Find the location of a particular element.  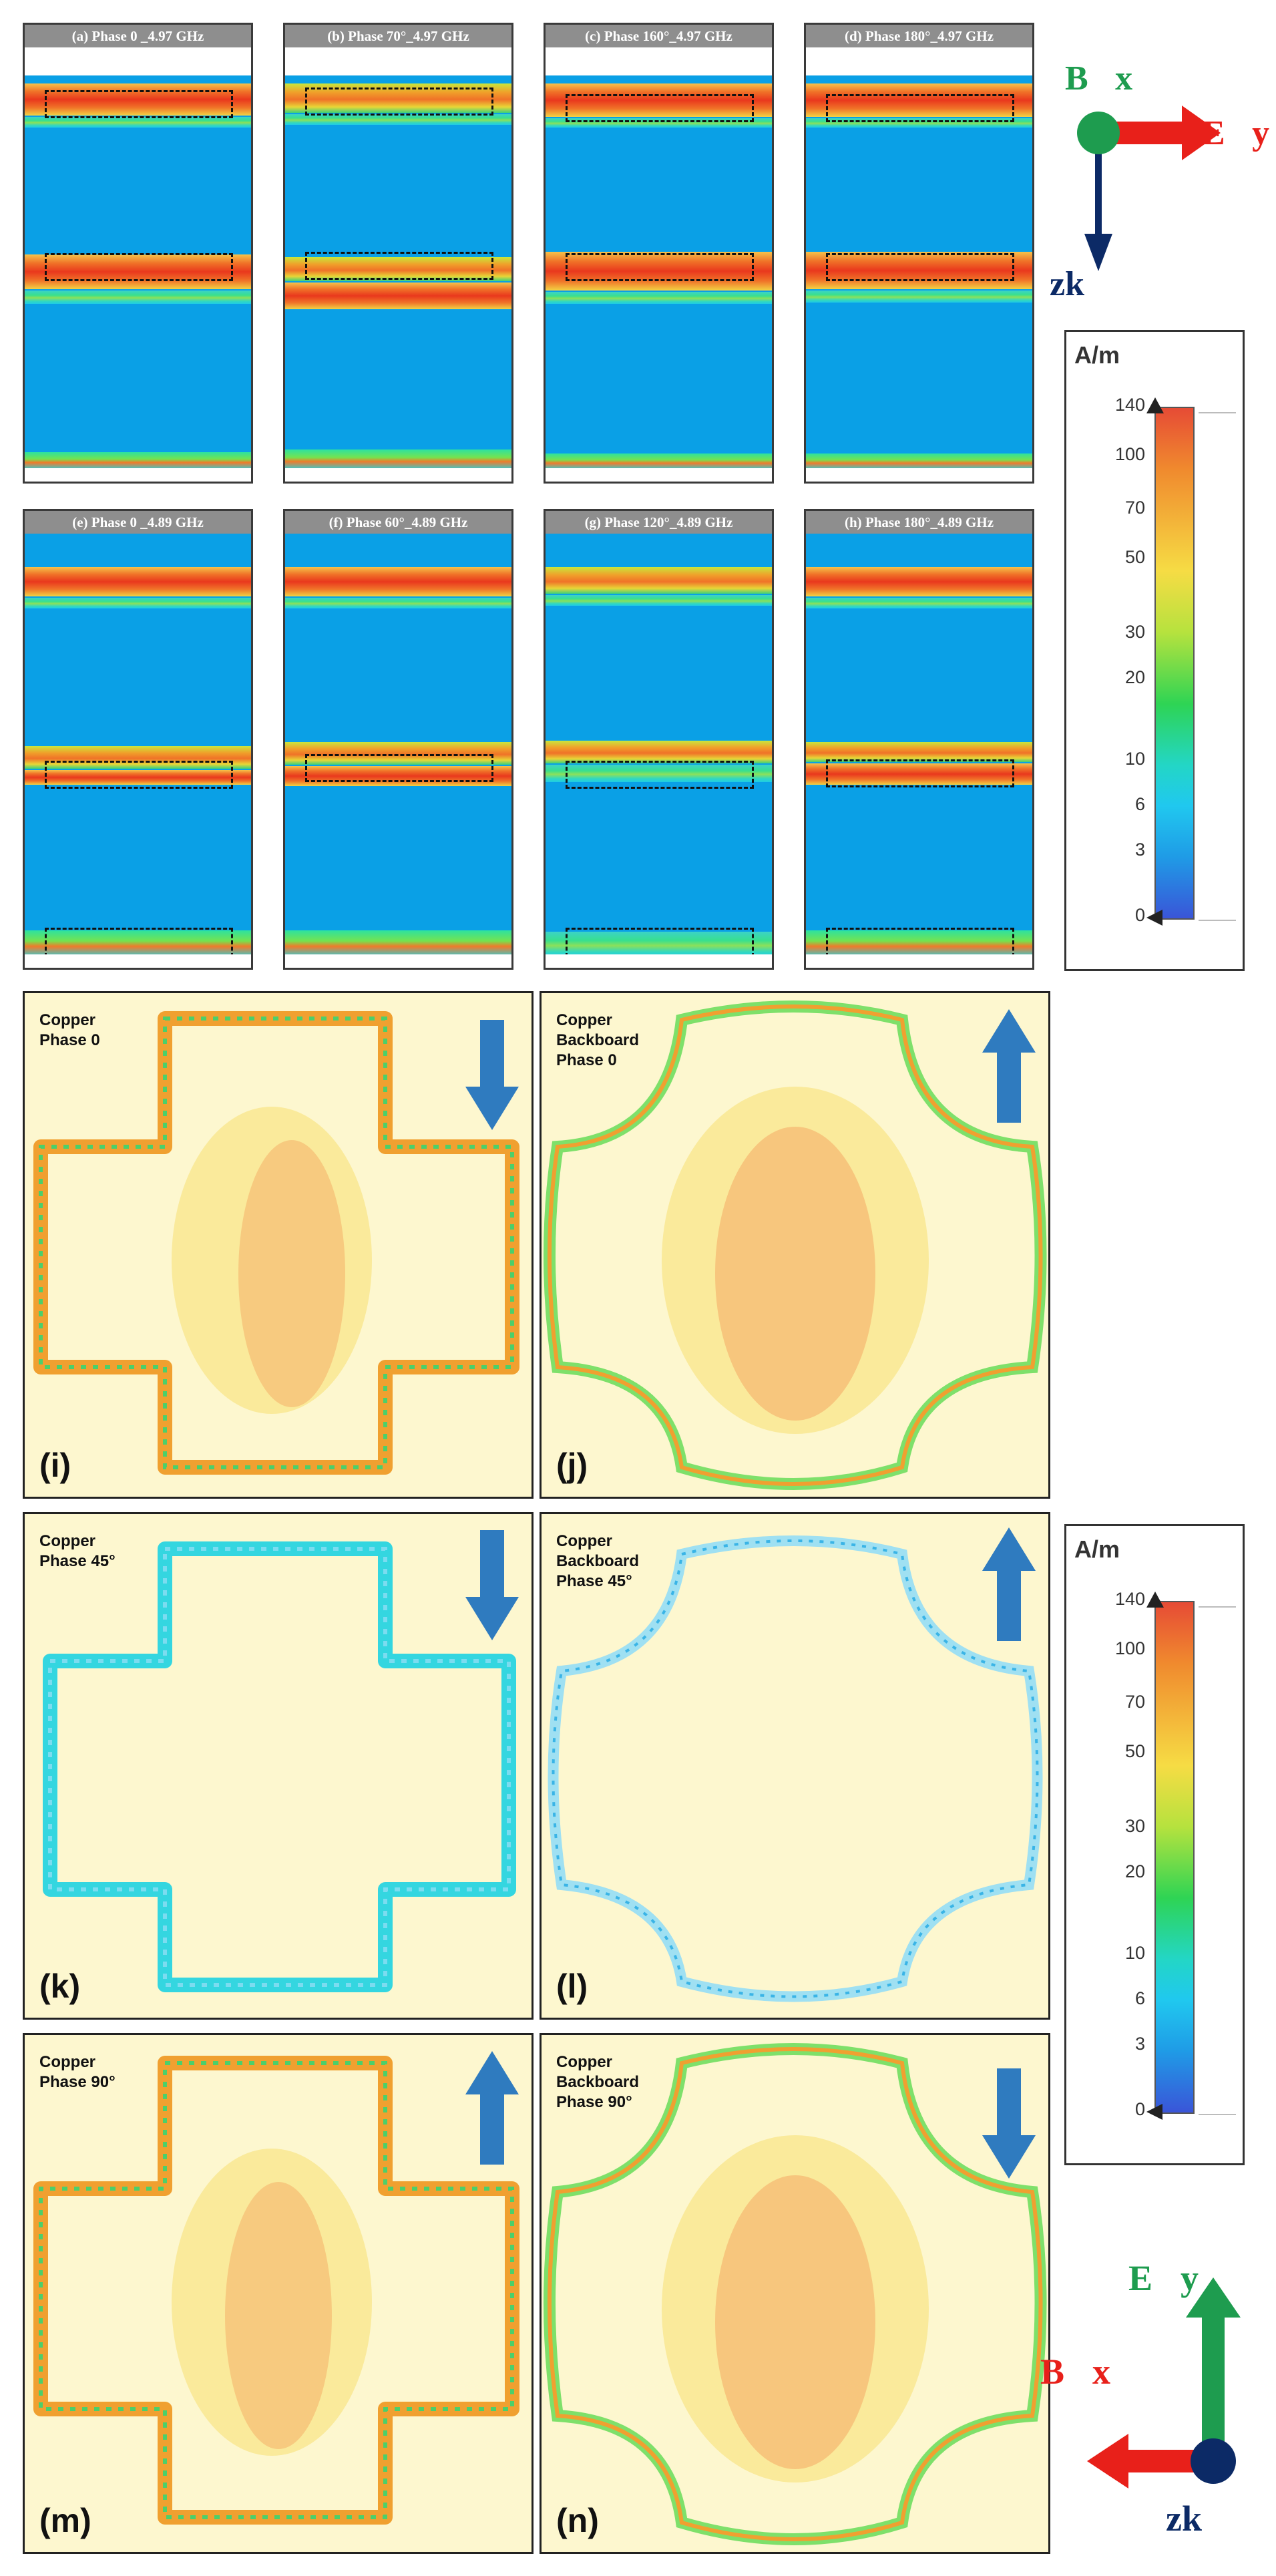

bx-label: B⃗x is located at coordinates (1075, 2372).